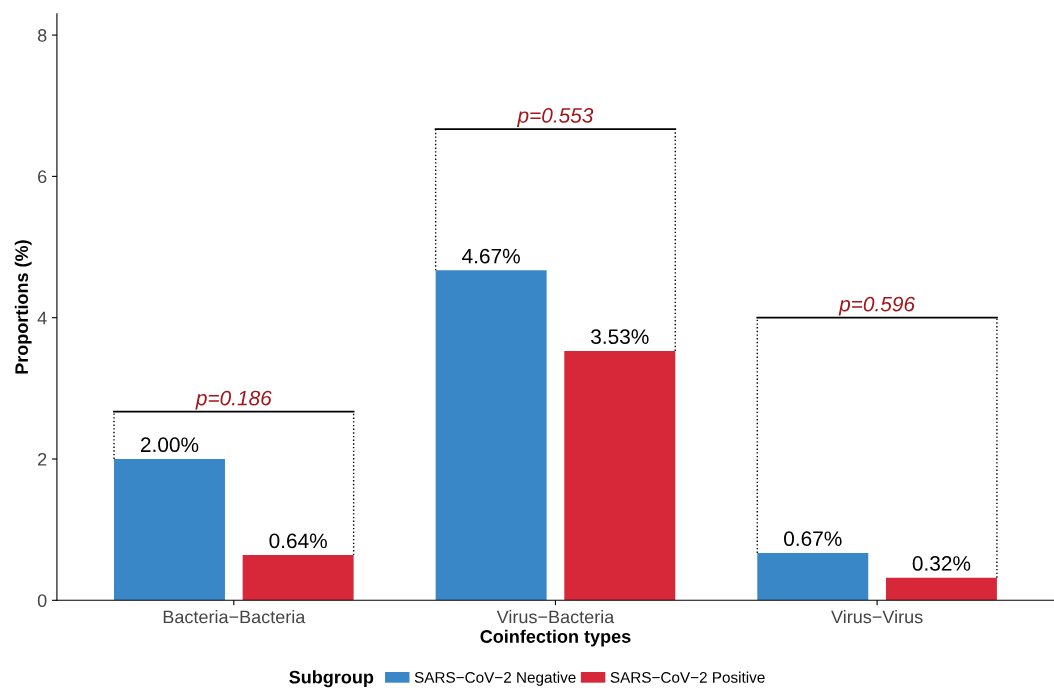 The width and height of the screenshot is (1054, 694). I want to click on legend-title: Subgroup, so click(331, 679).